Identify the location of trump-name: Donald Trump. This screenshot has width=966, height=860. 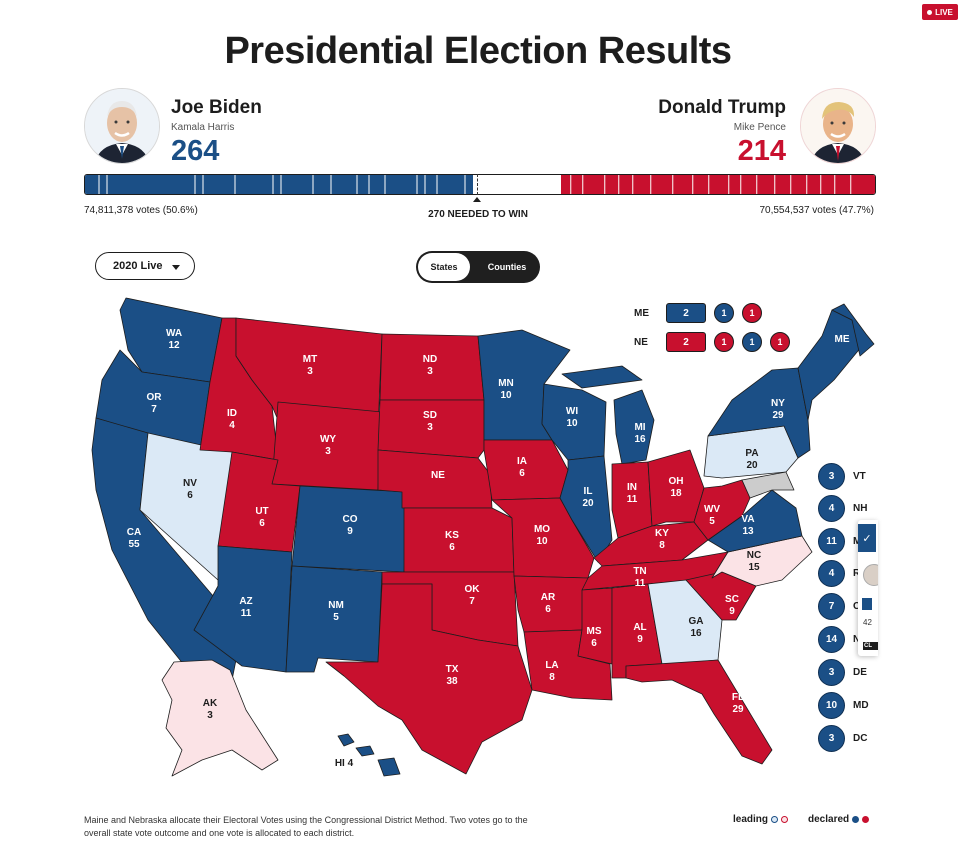
(722, 107).